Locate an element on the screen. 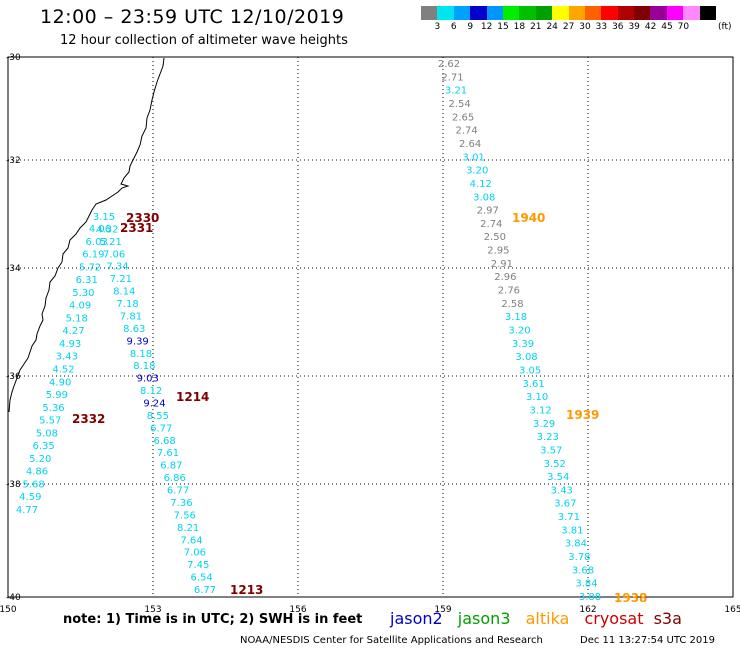 The height and width of the screenshot is (650, 740). swh-value-east: 4.12 is located at coordinates (481, 184).